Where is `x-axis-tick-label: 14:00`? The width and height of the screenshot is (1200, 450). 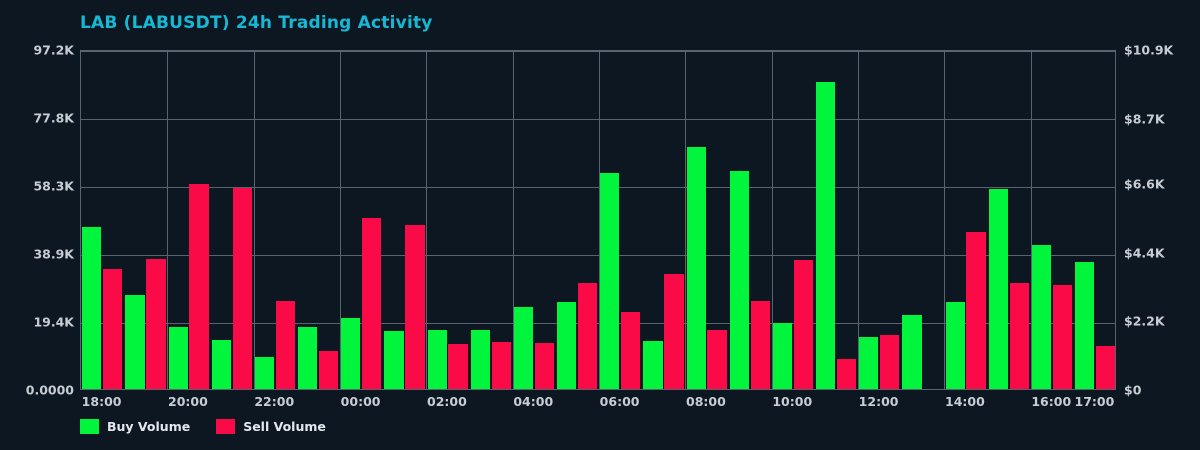
x-axis-tick-label: 14:00 is located at coordinates (965, 401).